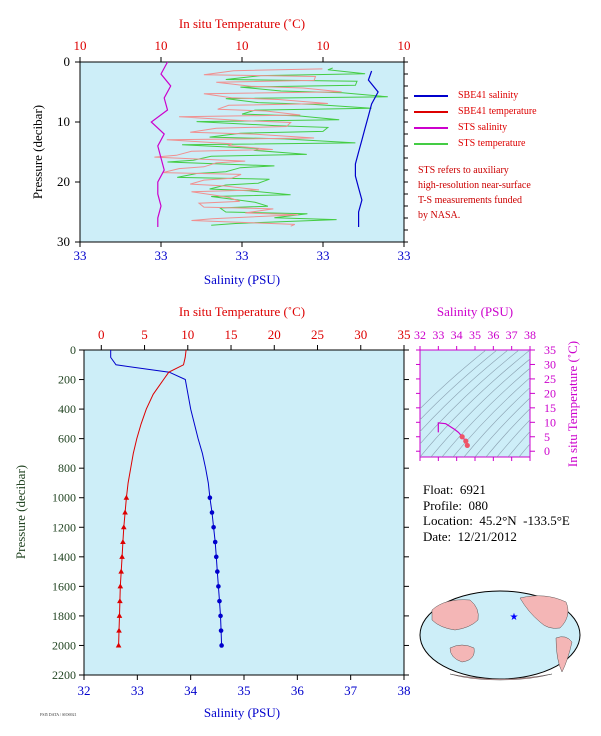  I want to click on map-antarctica, so click(501, 677).